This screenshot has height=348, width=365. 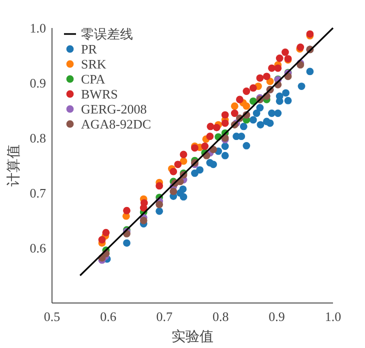 What do you see at coordinates (116, 124) in the screenshot?
I see `legend-label: AGA8-92DC` at bounding box center [116, 124].